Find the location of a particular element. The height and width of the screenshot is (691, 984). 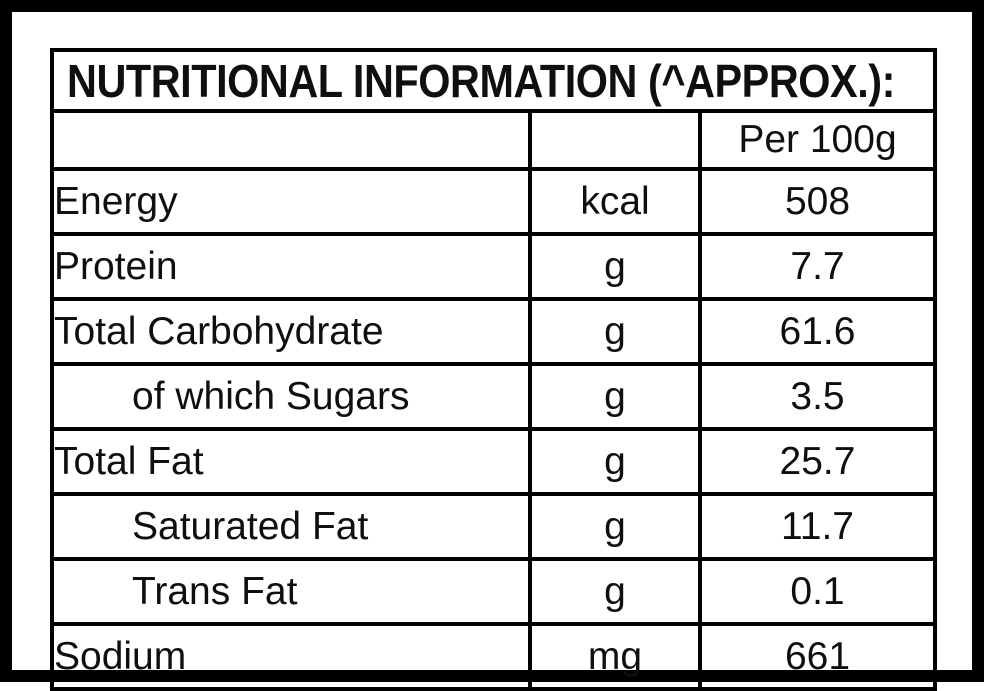

nutrient-value: 508 is located at coordinates (817, 201).